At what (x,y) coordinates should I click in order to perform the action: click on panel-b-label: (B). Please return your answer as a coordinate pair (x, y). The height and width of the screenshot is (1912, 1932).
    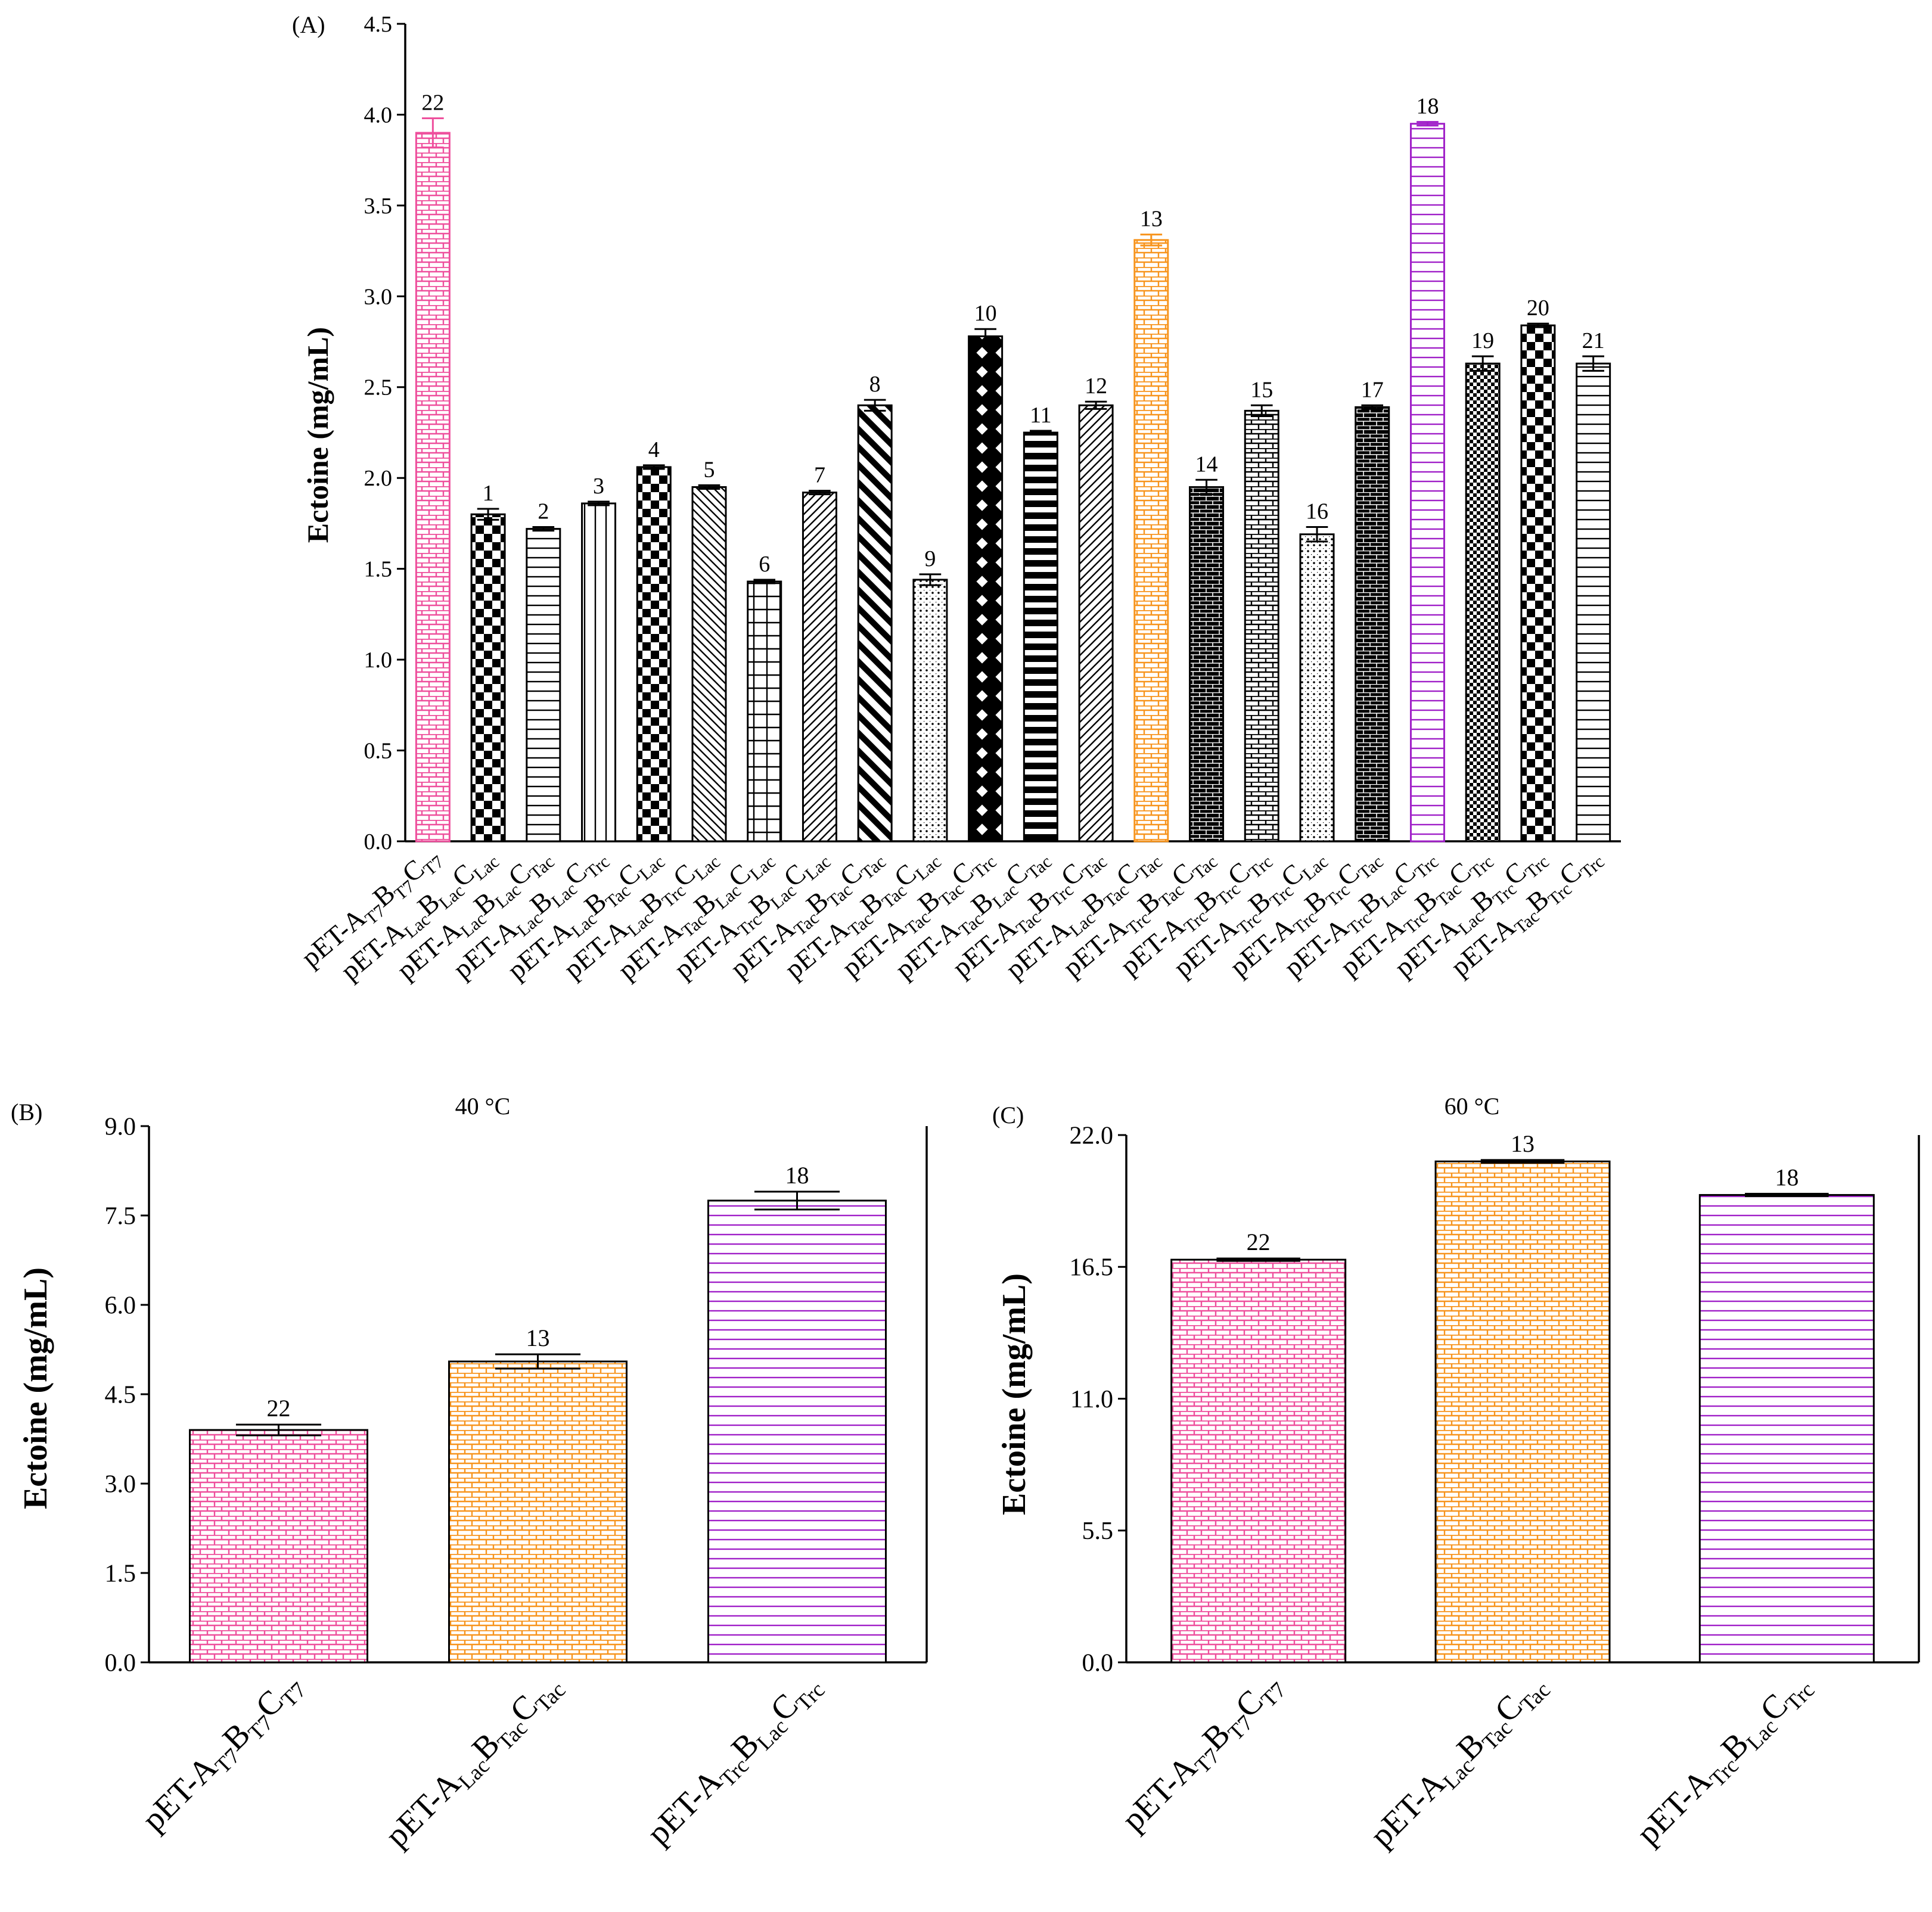
    Looking at the image, I should click on (26, 1112).